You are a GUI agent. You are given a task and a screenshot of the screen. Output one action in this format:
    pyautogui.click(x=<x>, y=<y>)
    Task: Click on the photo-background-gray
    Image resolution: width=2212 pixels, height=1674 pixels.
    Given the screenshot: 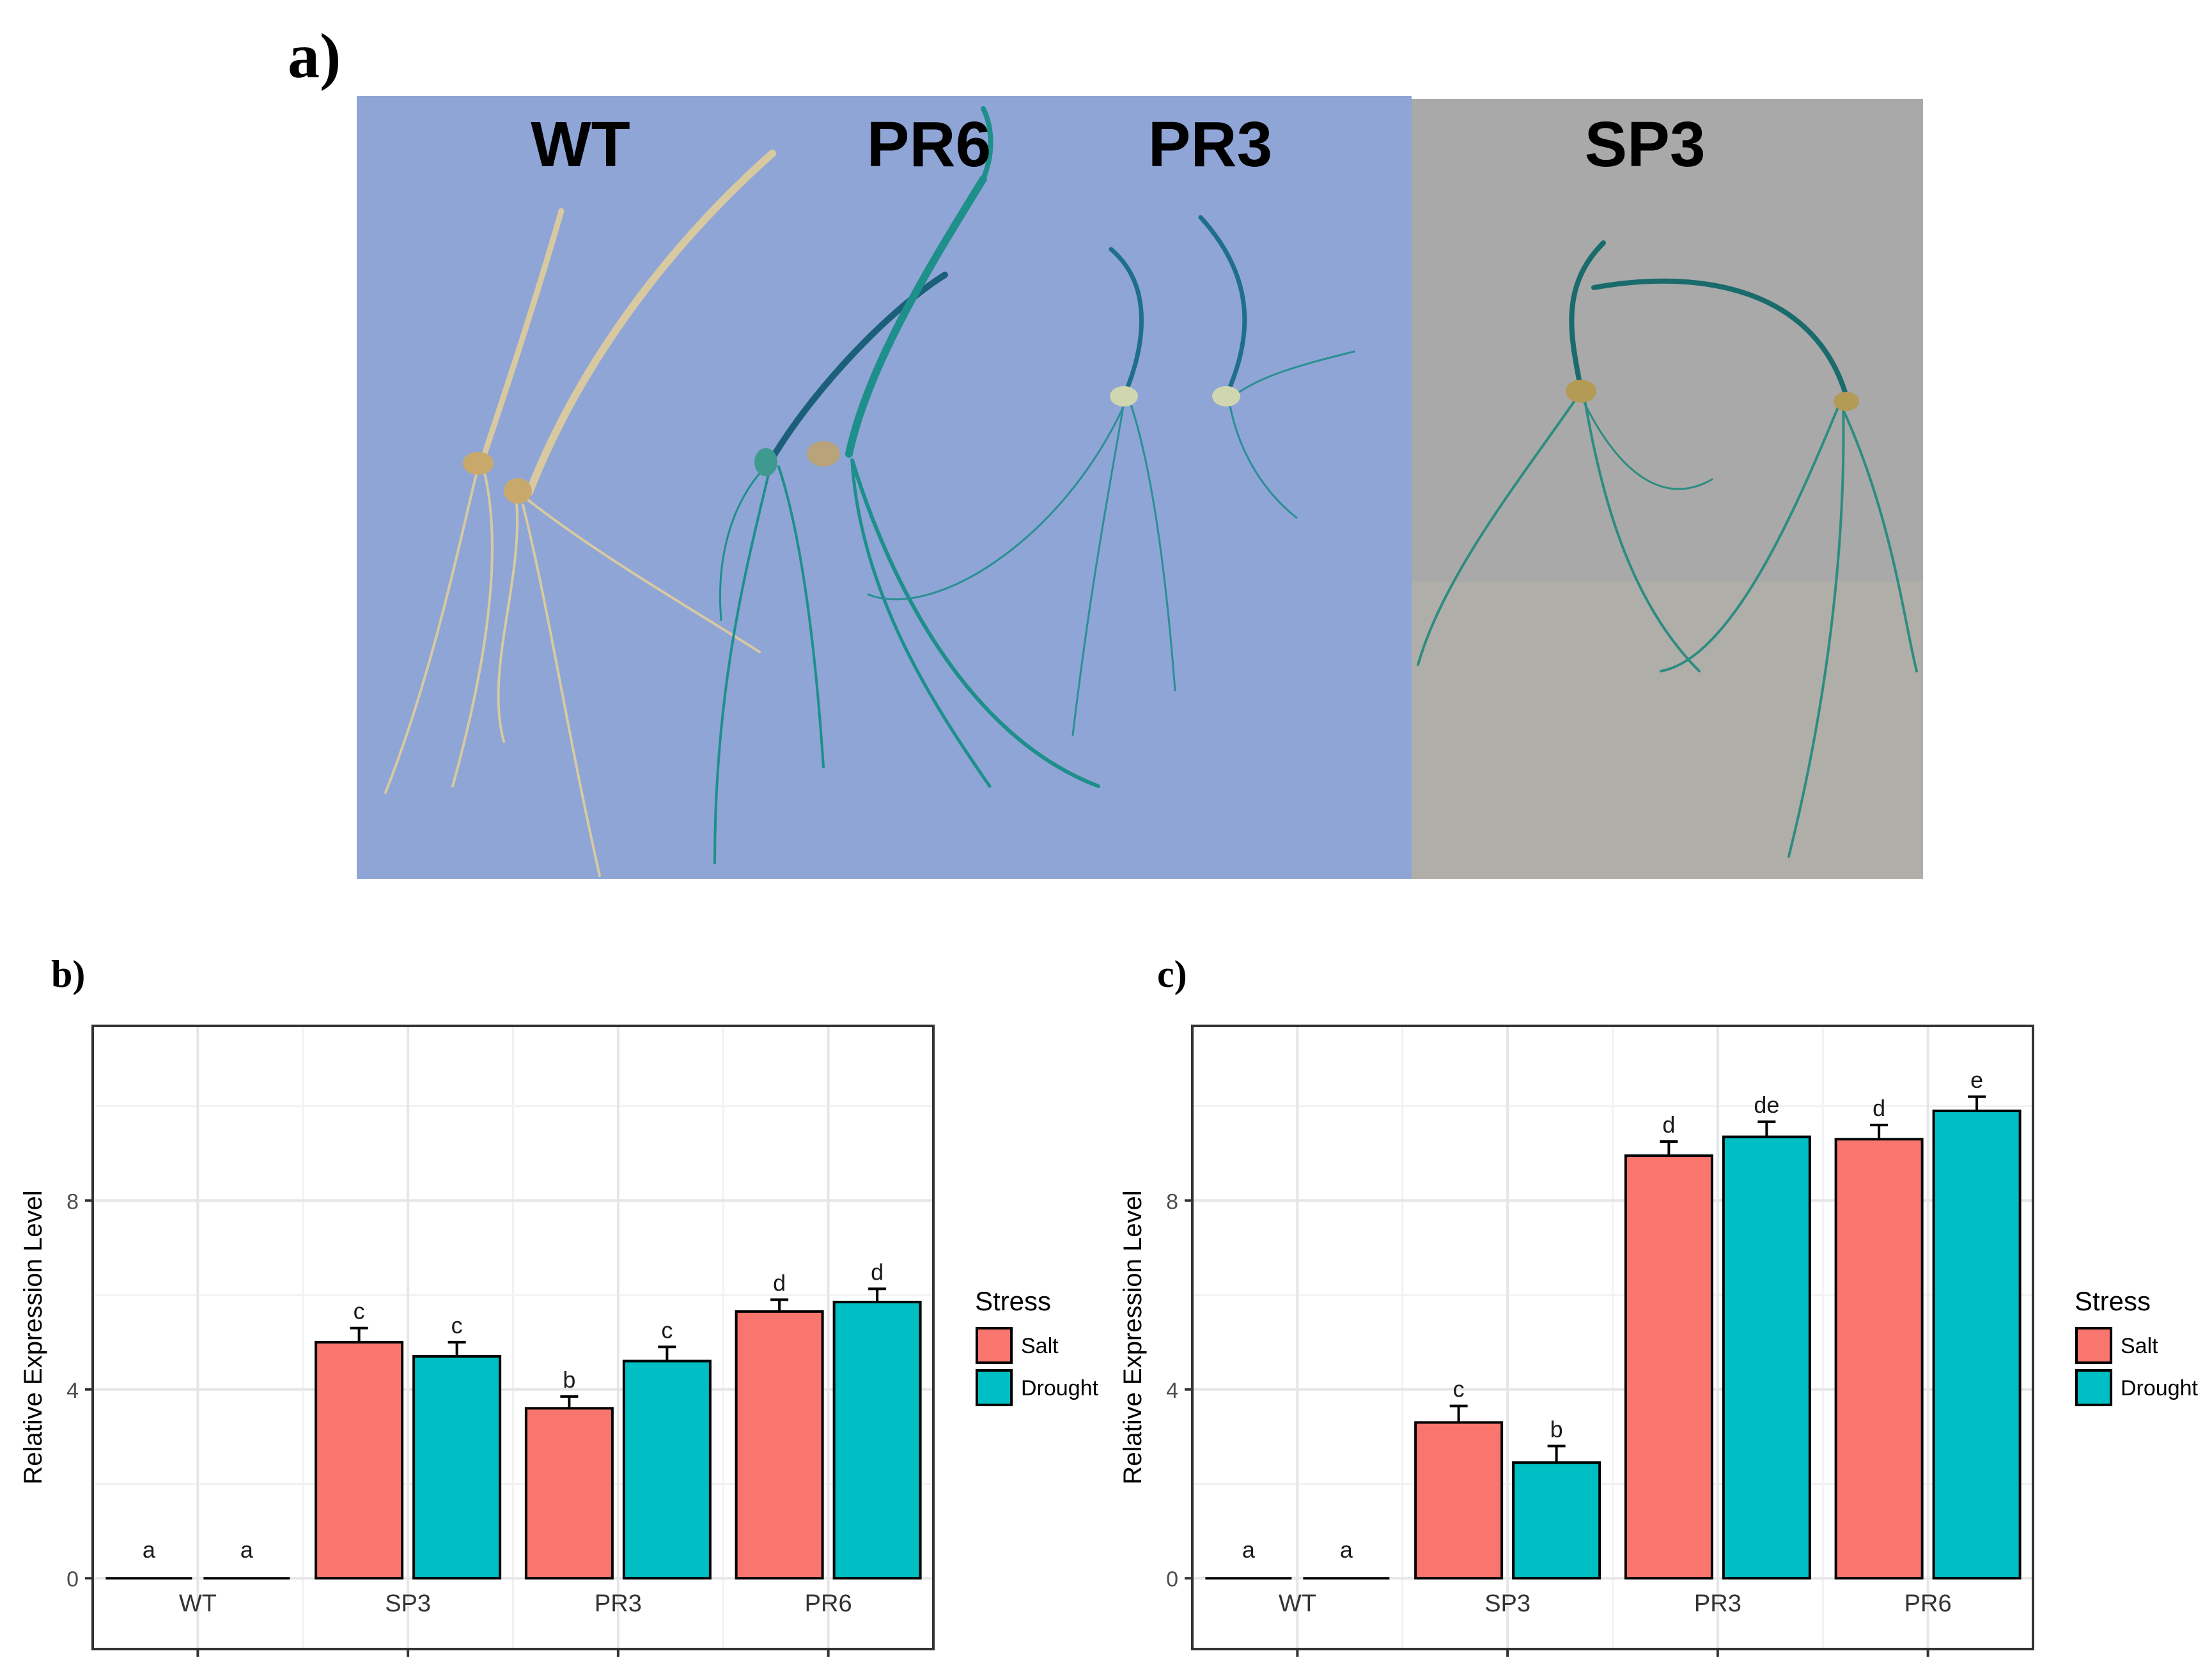 What is the action you would take?
    pyautogui.click(x=1667, y=489)
    